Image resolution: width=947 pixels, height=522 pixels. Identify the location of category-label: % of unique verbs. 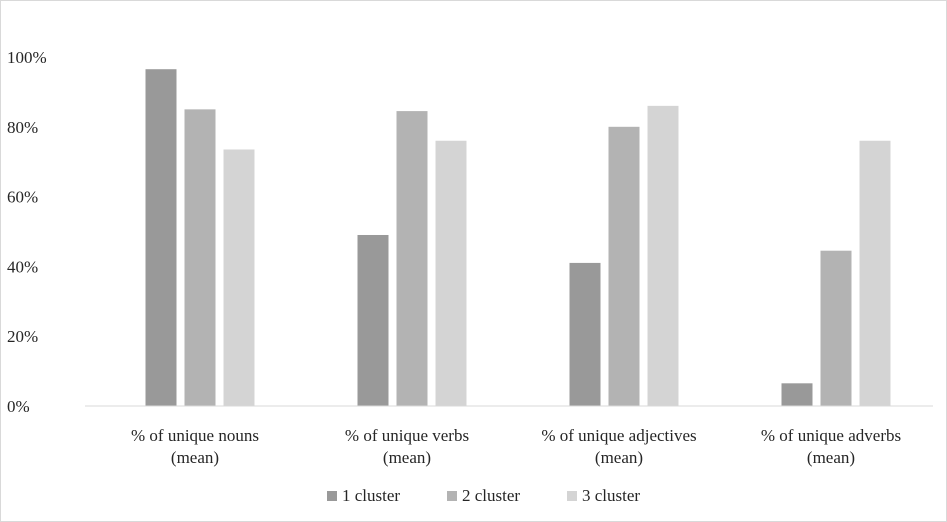
(407, 435).